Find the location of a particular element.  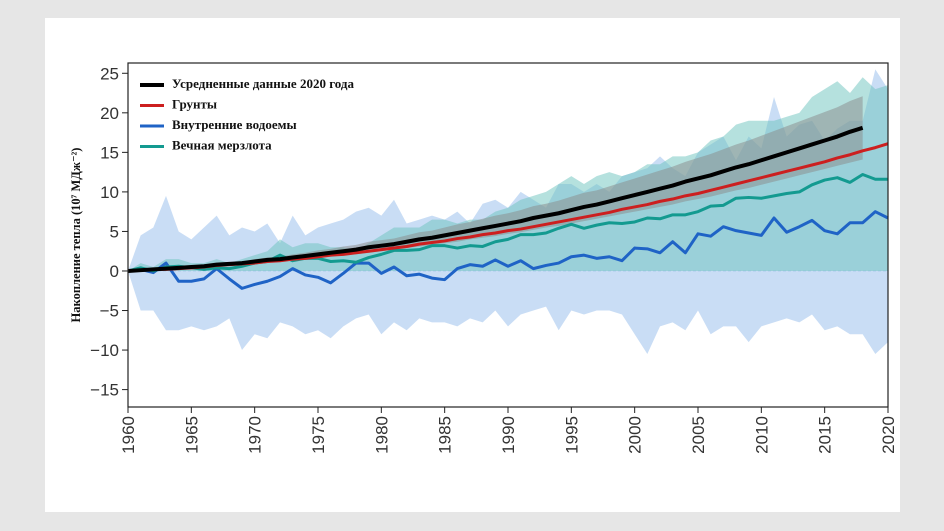

legend-label: Вечная мерзлота is located at coordinates (222, 144).